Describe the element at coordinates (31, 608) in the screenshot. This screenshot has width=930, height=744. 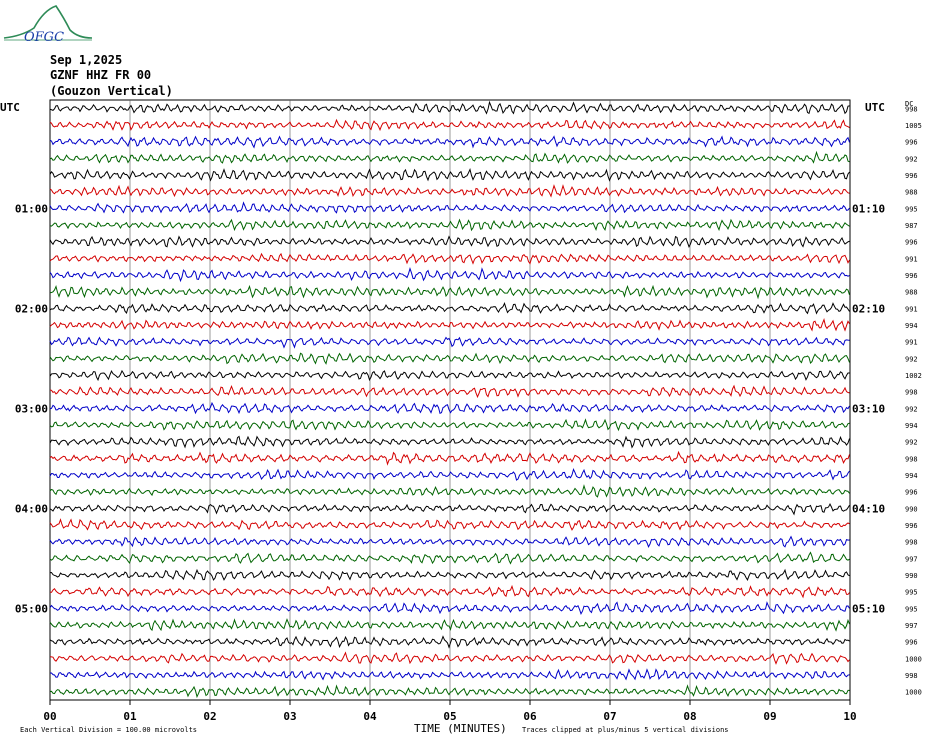
I see `left-time-label: 05:00` at that location.